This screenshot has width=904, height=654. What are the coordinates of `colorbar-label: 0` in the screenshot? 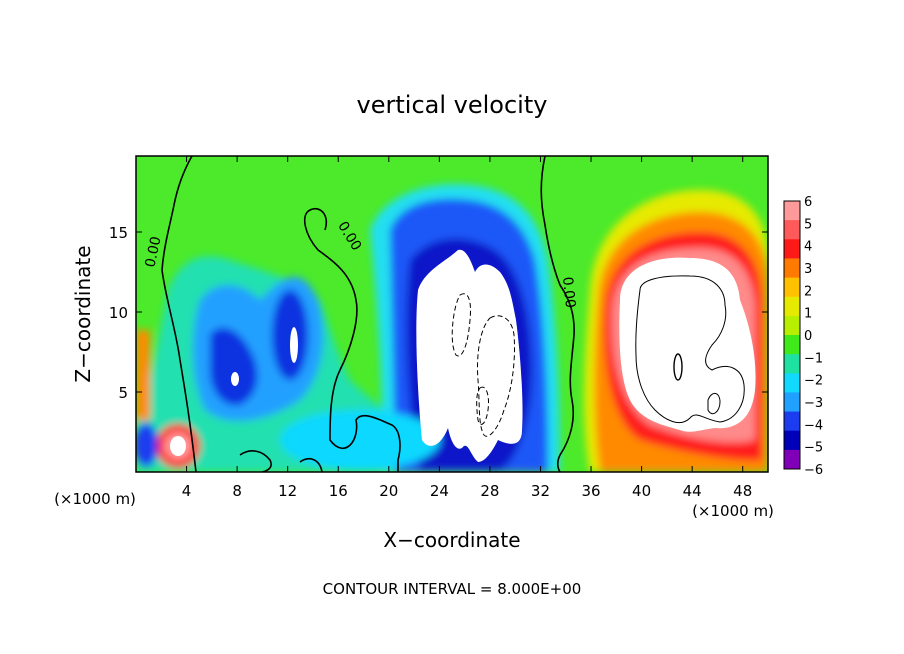 It's located at (808, 336).